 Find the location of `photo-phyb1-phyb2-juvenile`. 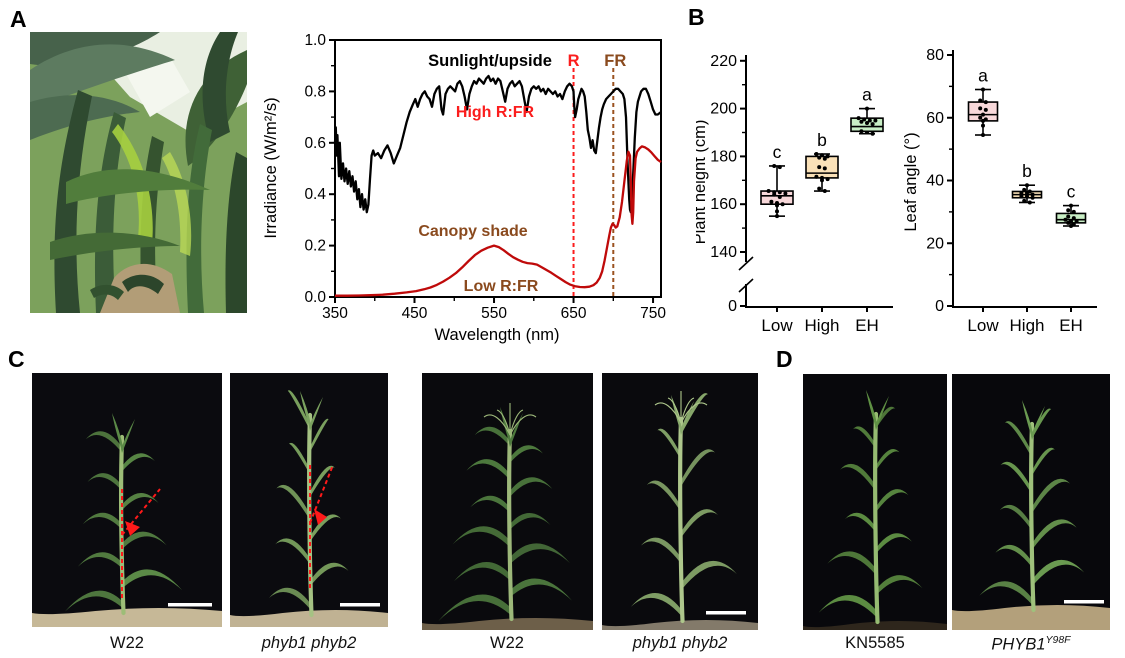

photo-phyb1-phyb2-juvenile is located at coordinates (309, 500).